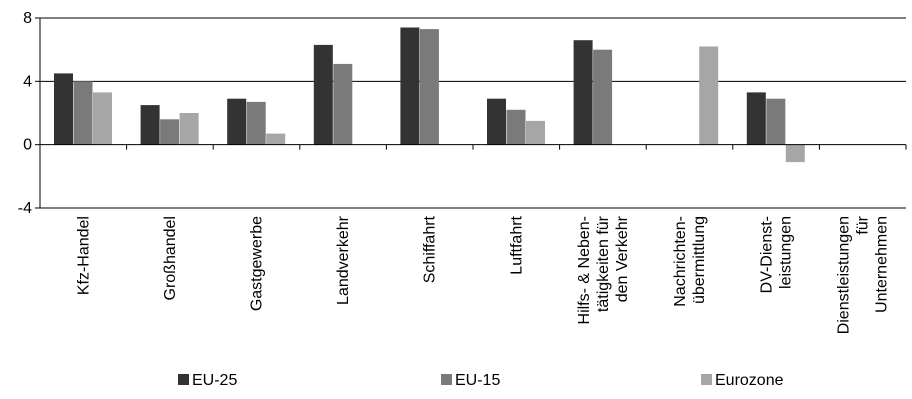 The height and width of the screenshot is (399, 912). I want to click on x-tick-label: Gastgewerbe, so click(257, 263).